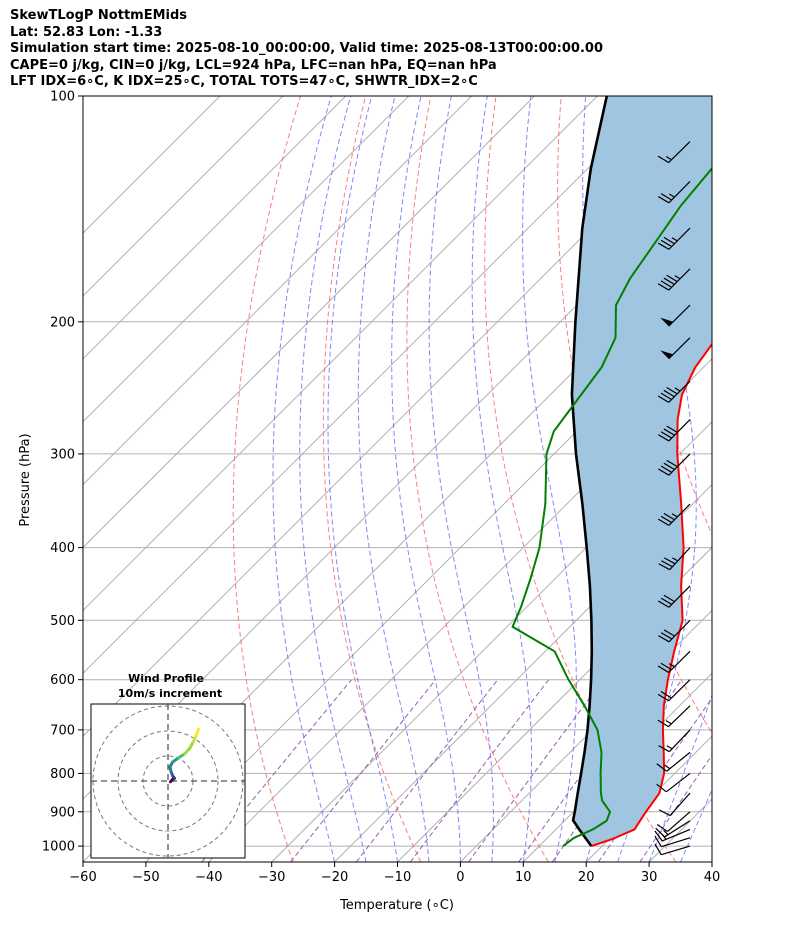 This screenshot has width=794, height=937. I want to click on x-tick-label: 40, so click(712, 877).